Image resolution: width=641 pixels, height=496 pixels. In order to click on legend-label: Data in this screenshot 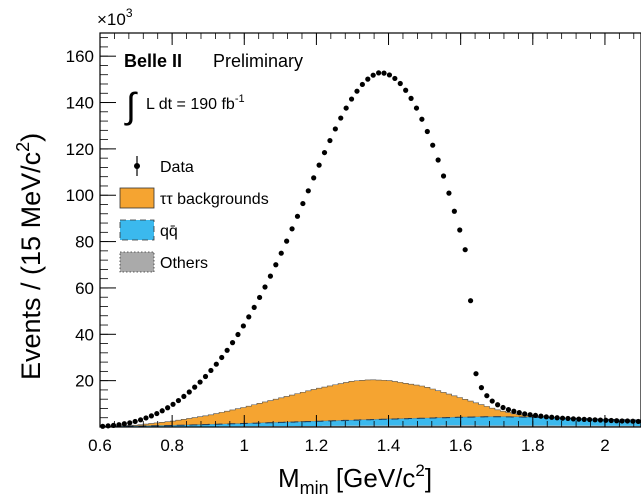, I will do `click(177, 167)`.